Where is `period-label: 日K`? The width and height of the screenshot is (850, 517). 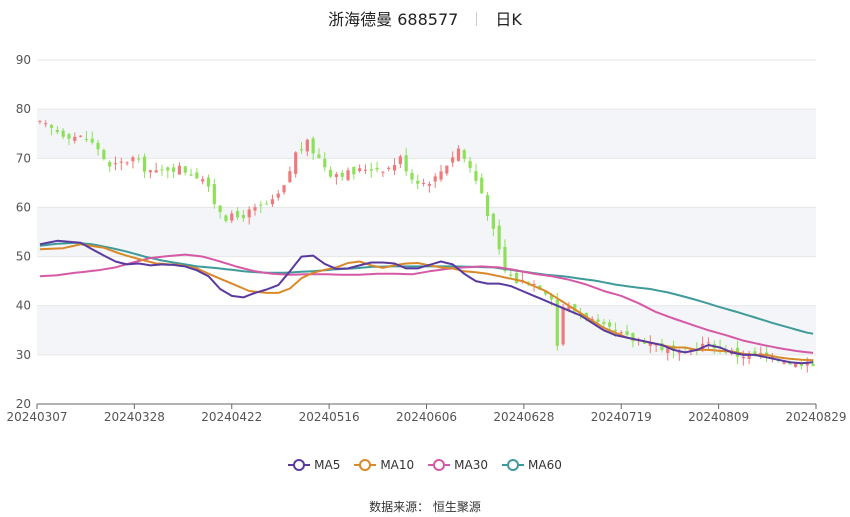
period-label: 日K is located at coordinates (508, 19).